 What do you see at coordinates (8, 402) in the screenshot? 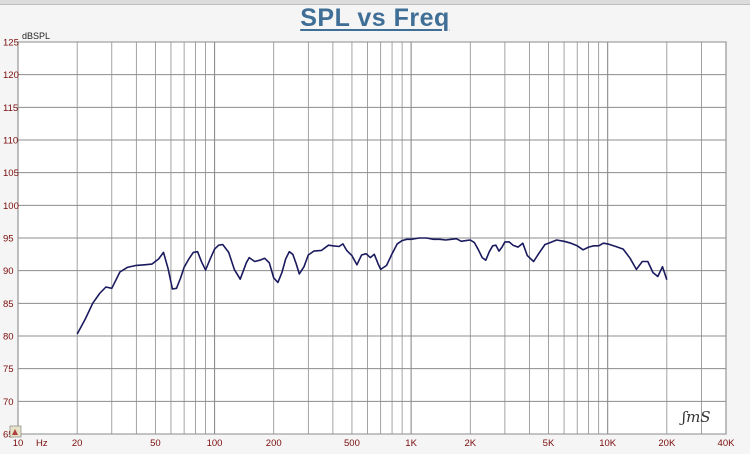
I see `y-tick-label: 70` at bounding box center [8, 402].